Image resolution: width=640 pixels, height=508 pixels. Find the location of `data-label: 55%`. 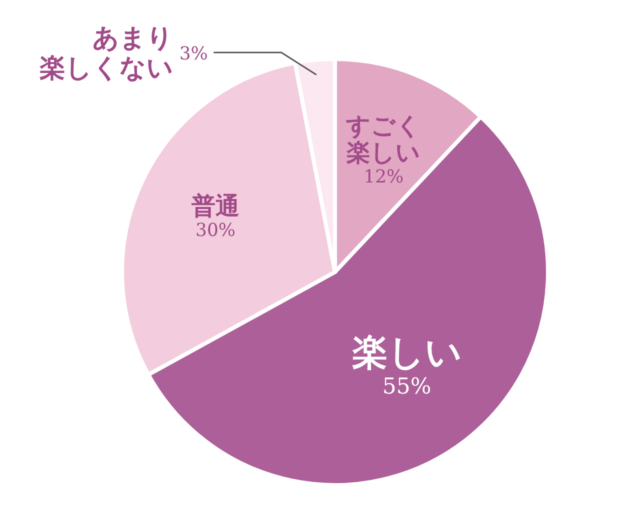

data-label: 55% is located at coordinates (407, 387).